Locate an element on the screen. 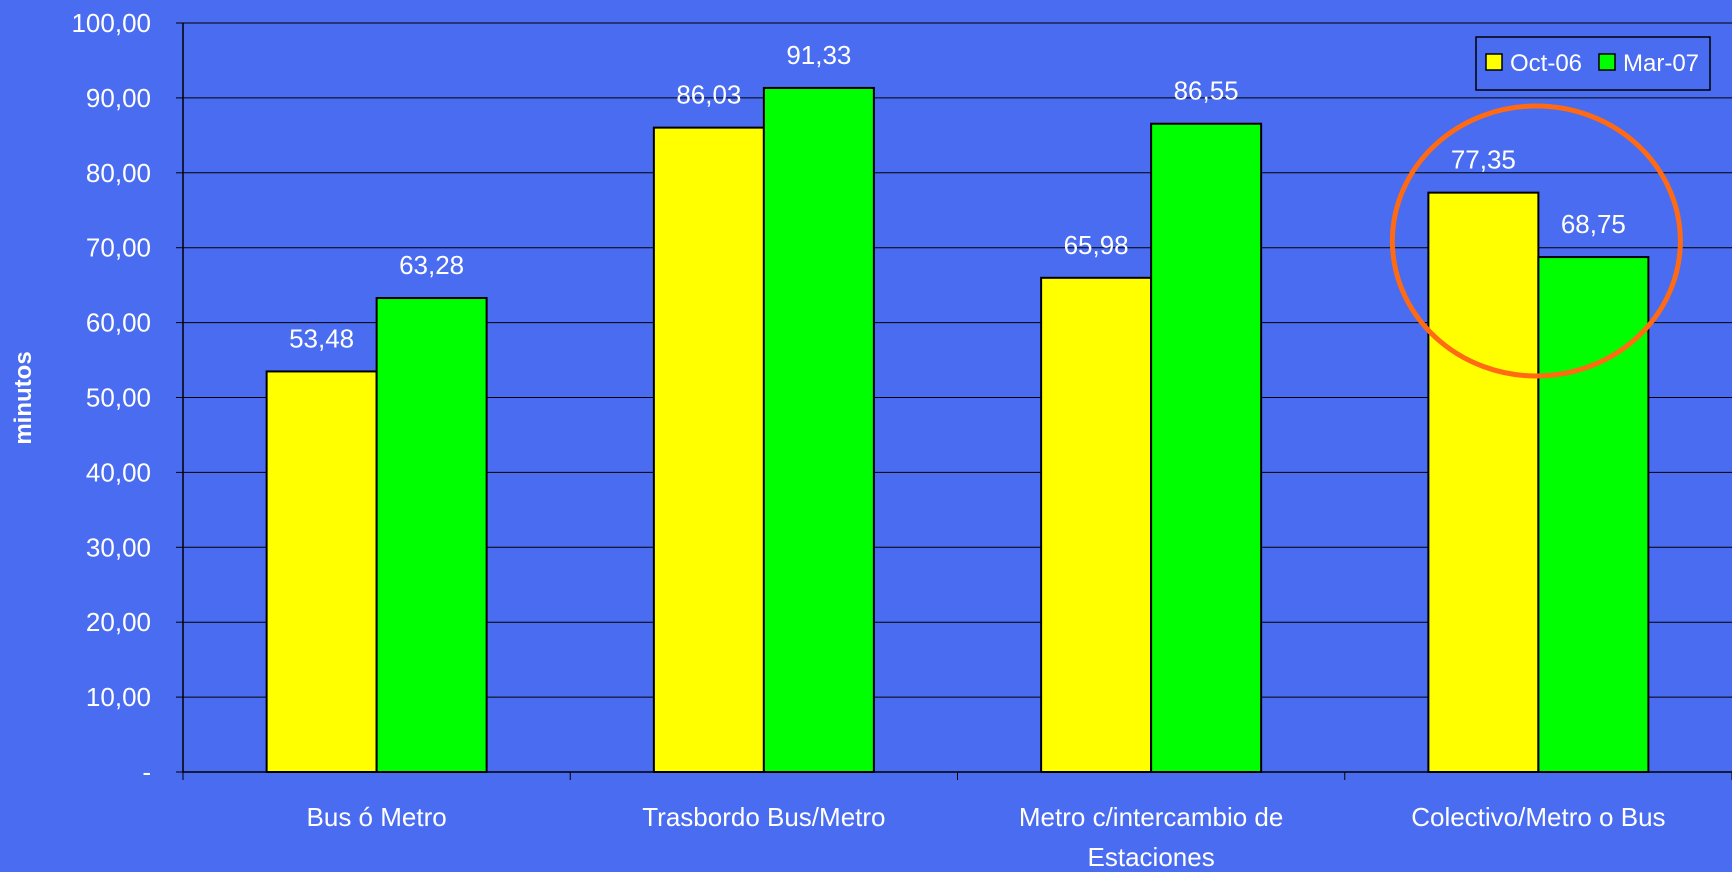 The height and width of the screenshot is (872, 1732). data-label: 68,75 is located at coordinates (1593, 224).